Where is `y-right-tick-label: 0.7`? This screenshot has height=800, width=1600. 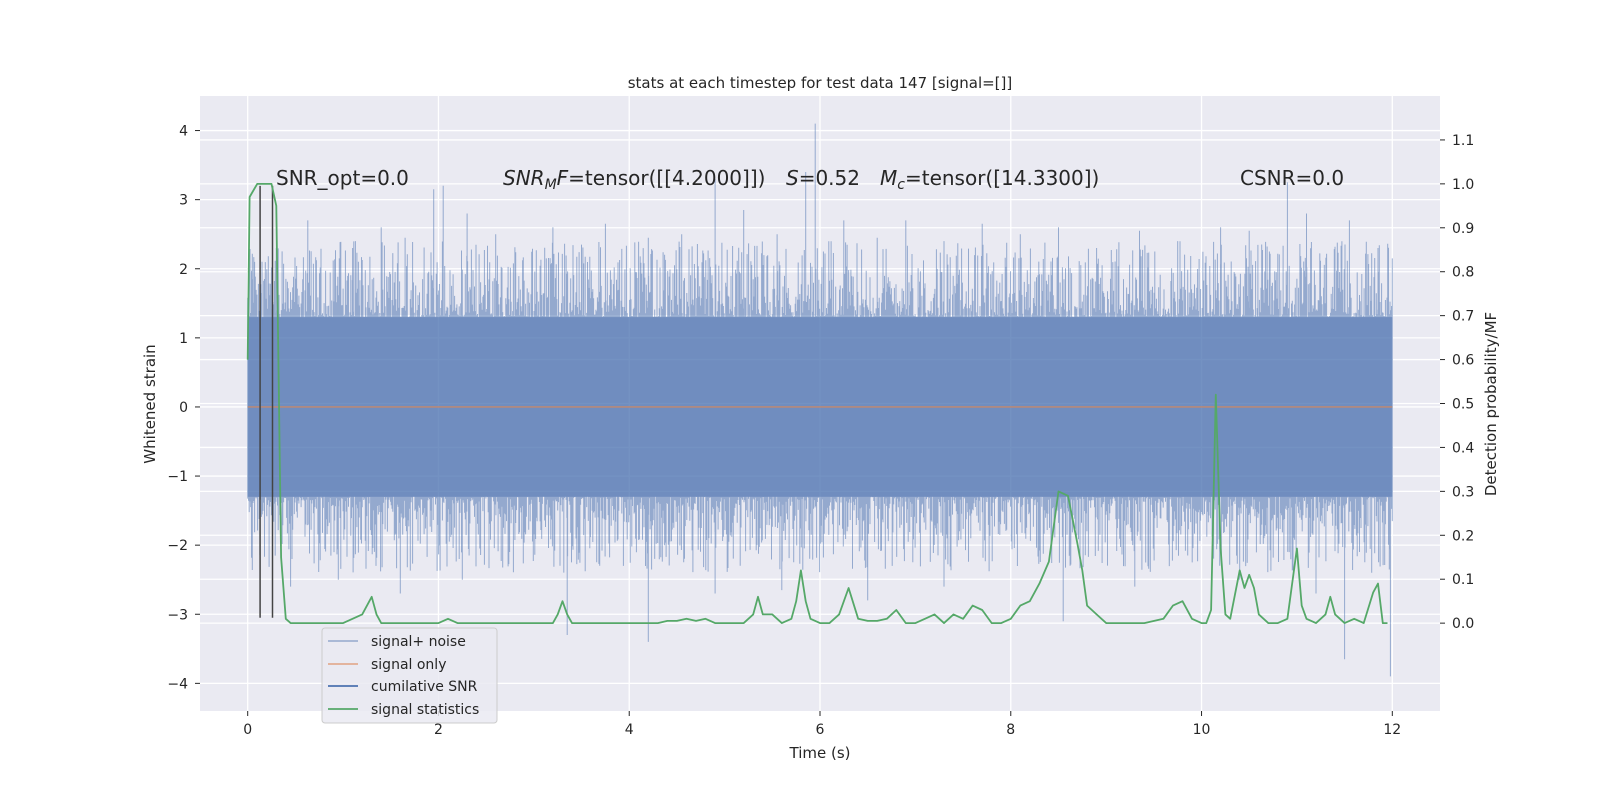 y-right-tick-label: 0.7 is located at coordinates (1463, 317).